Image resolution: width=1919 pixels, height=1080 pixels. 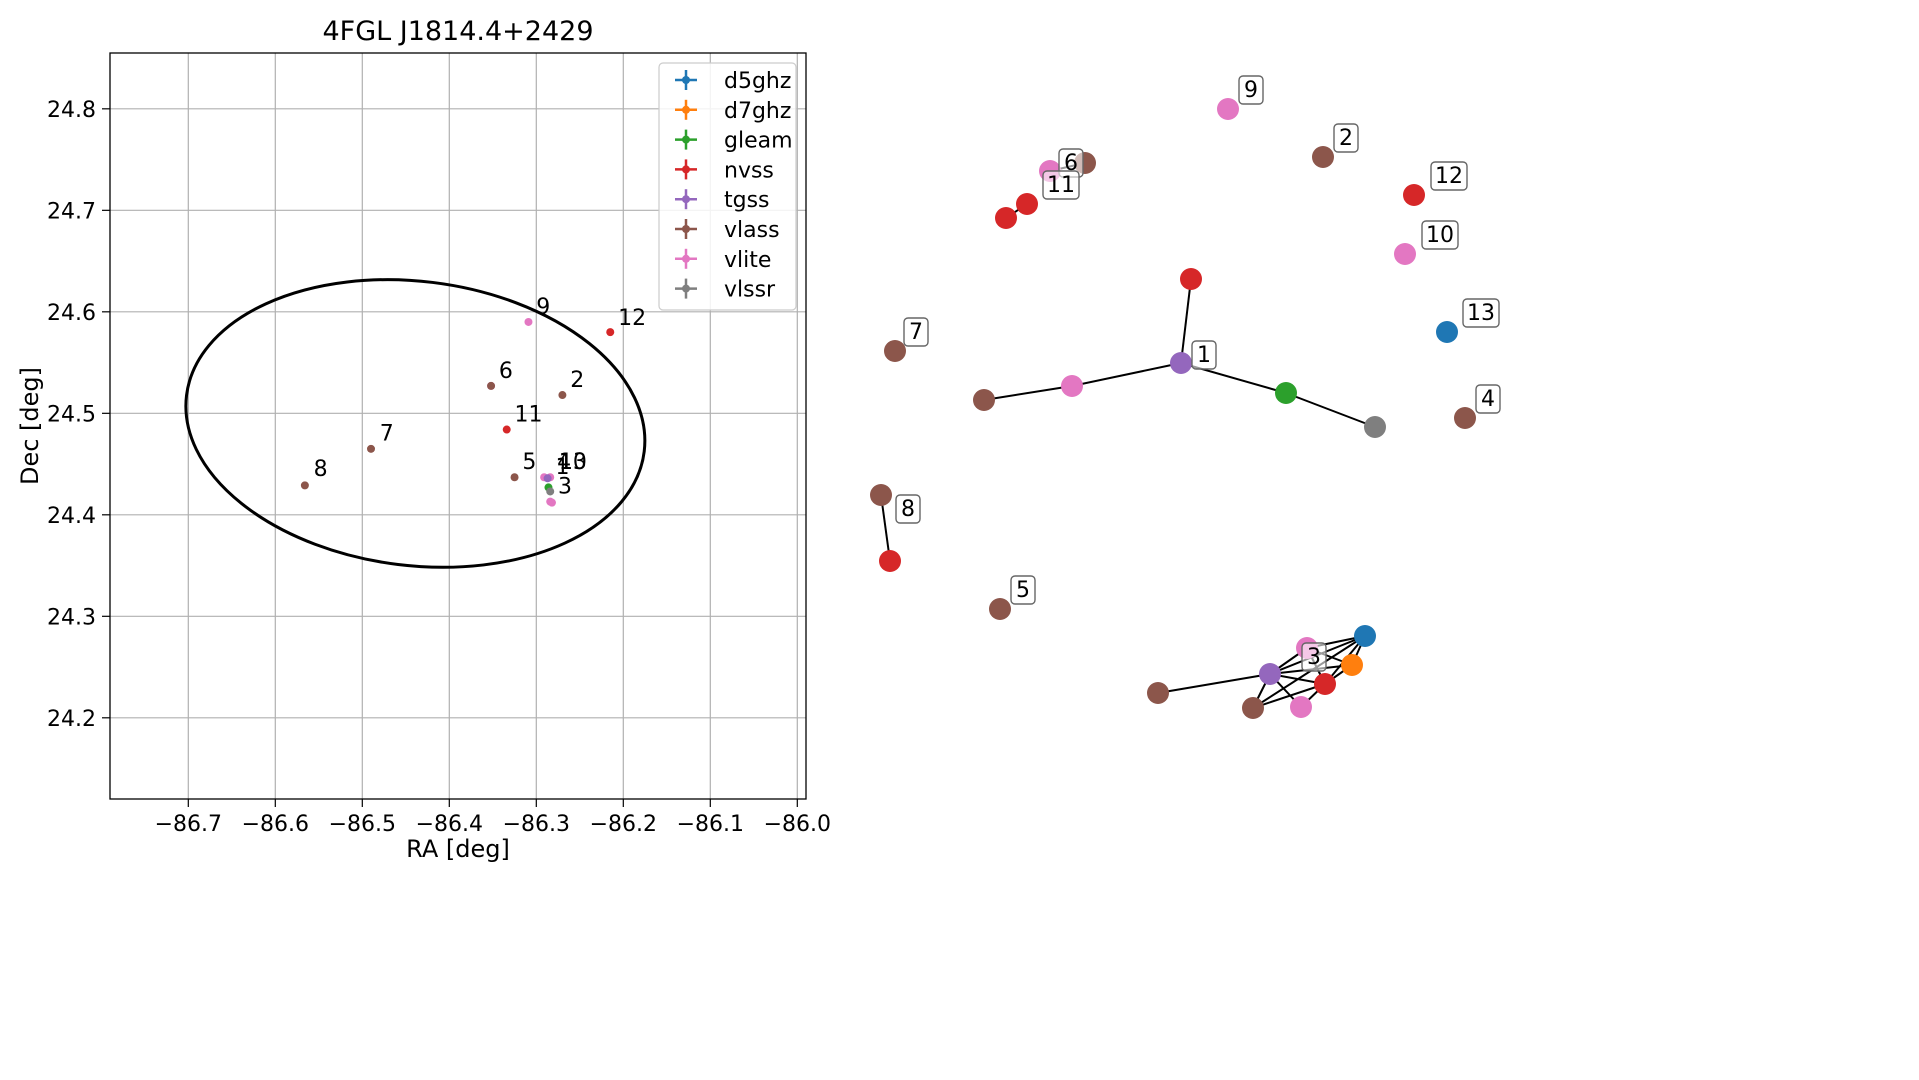 I want to click on graph-label-text: 11, so click(x=1061, y=185).